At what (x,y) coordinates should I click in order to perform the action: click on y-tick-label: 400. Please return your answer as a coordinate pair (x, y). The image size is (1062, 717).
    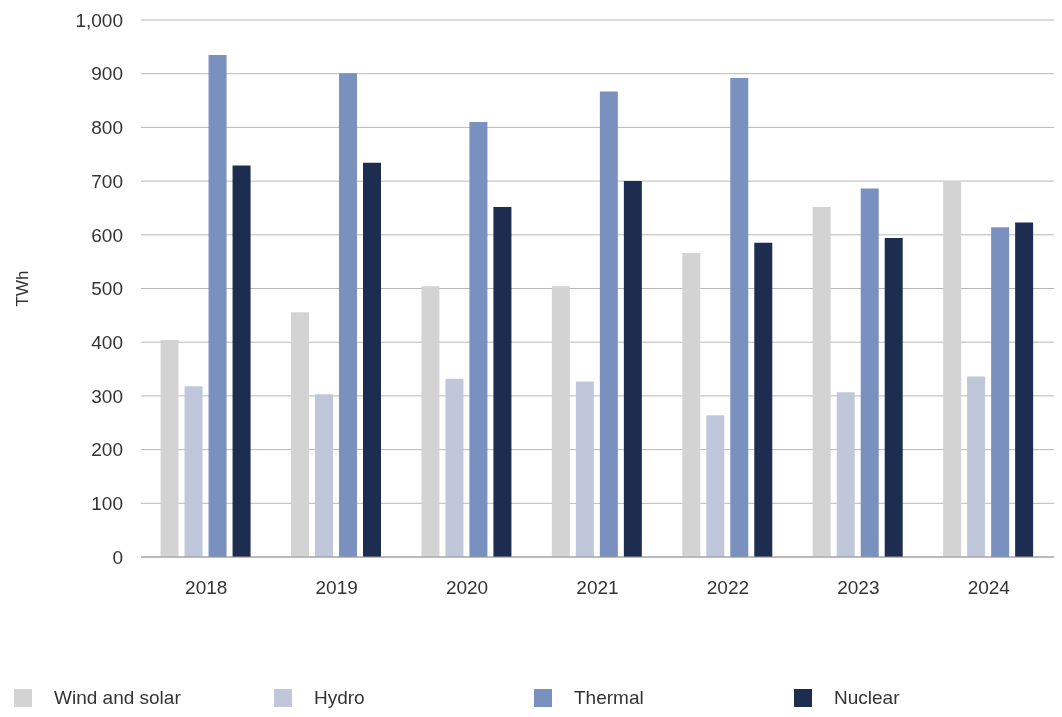
    Looking at the image, I should click on (107, 342).